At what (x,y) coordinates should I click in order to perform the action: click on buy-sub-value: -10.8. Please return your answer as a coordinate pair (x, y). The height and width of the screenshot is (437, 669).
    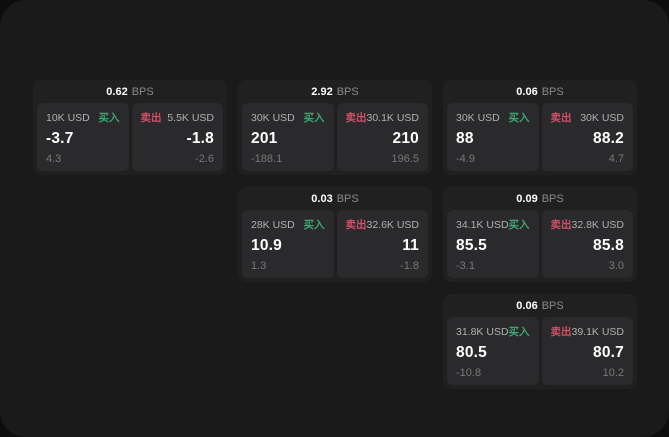
    Looking at the image, I should click on (469, 373).